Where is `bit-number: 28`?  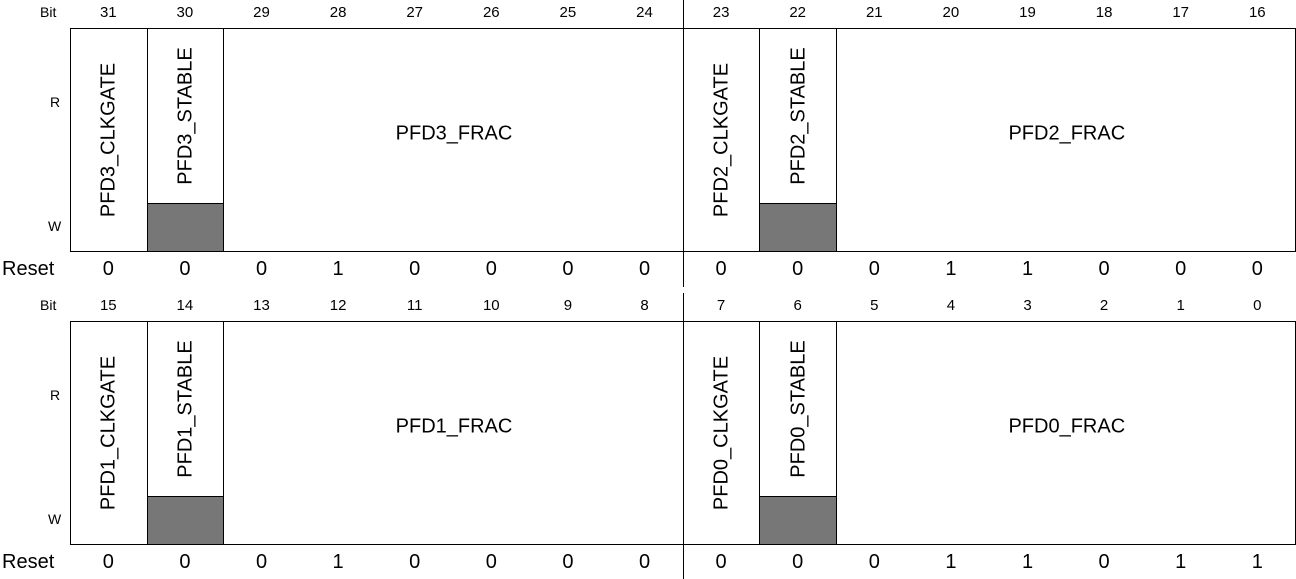
bit-number: 28 is located at coordinates (338, 12).